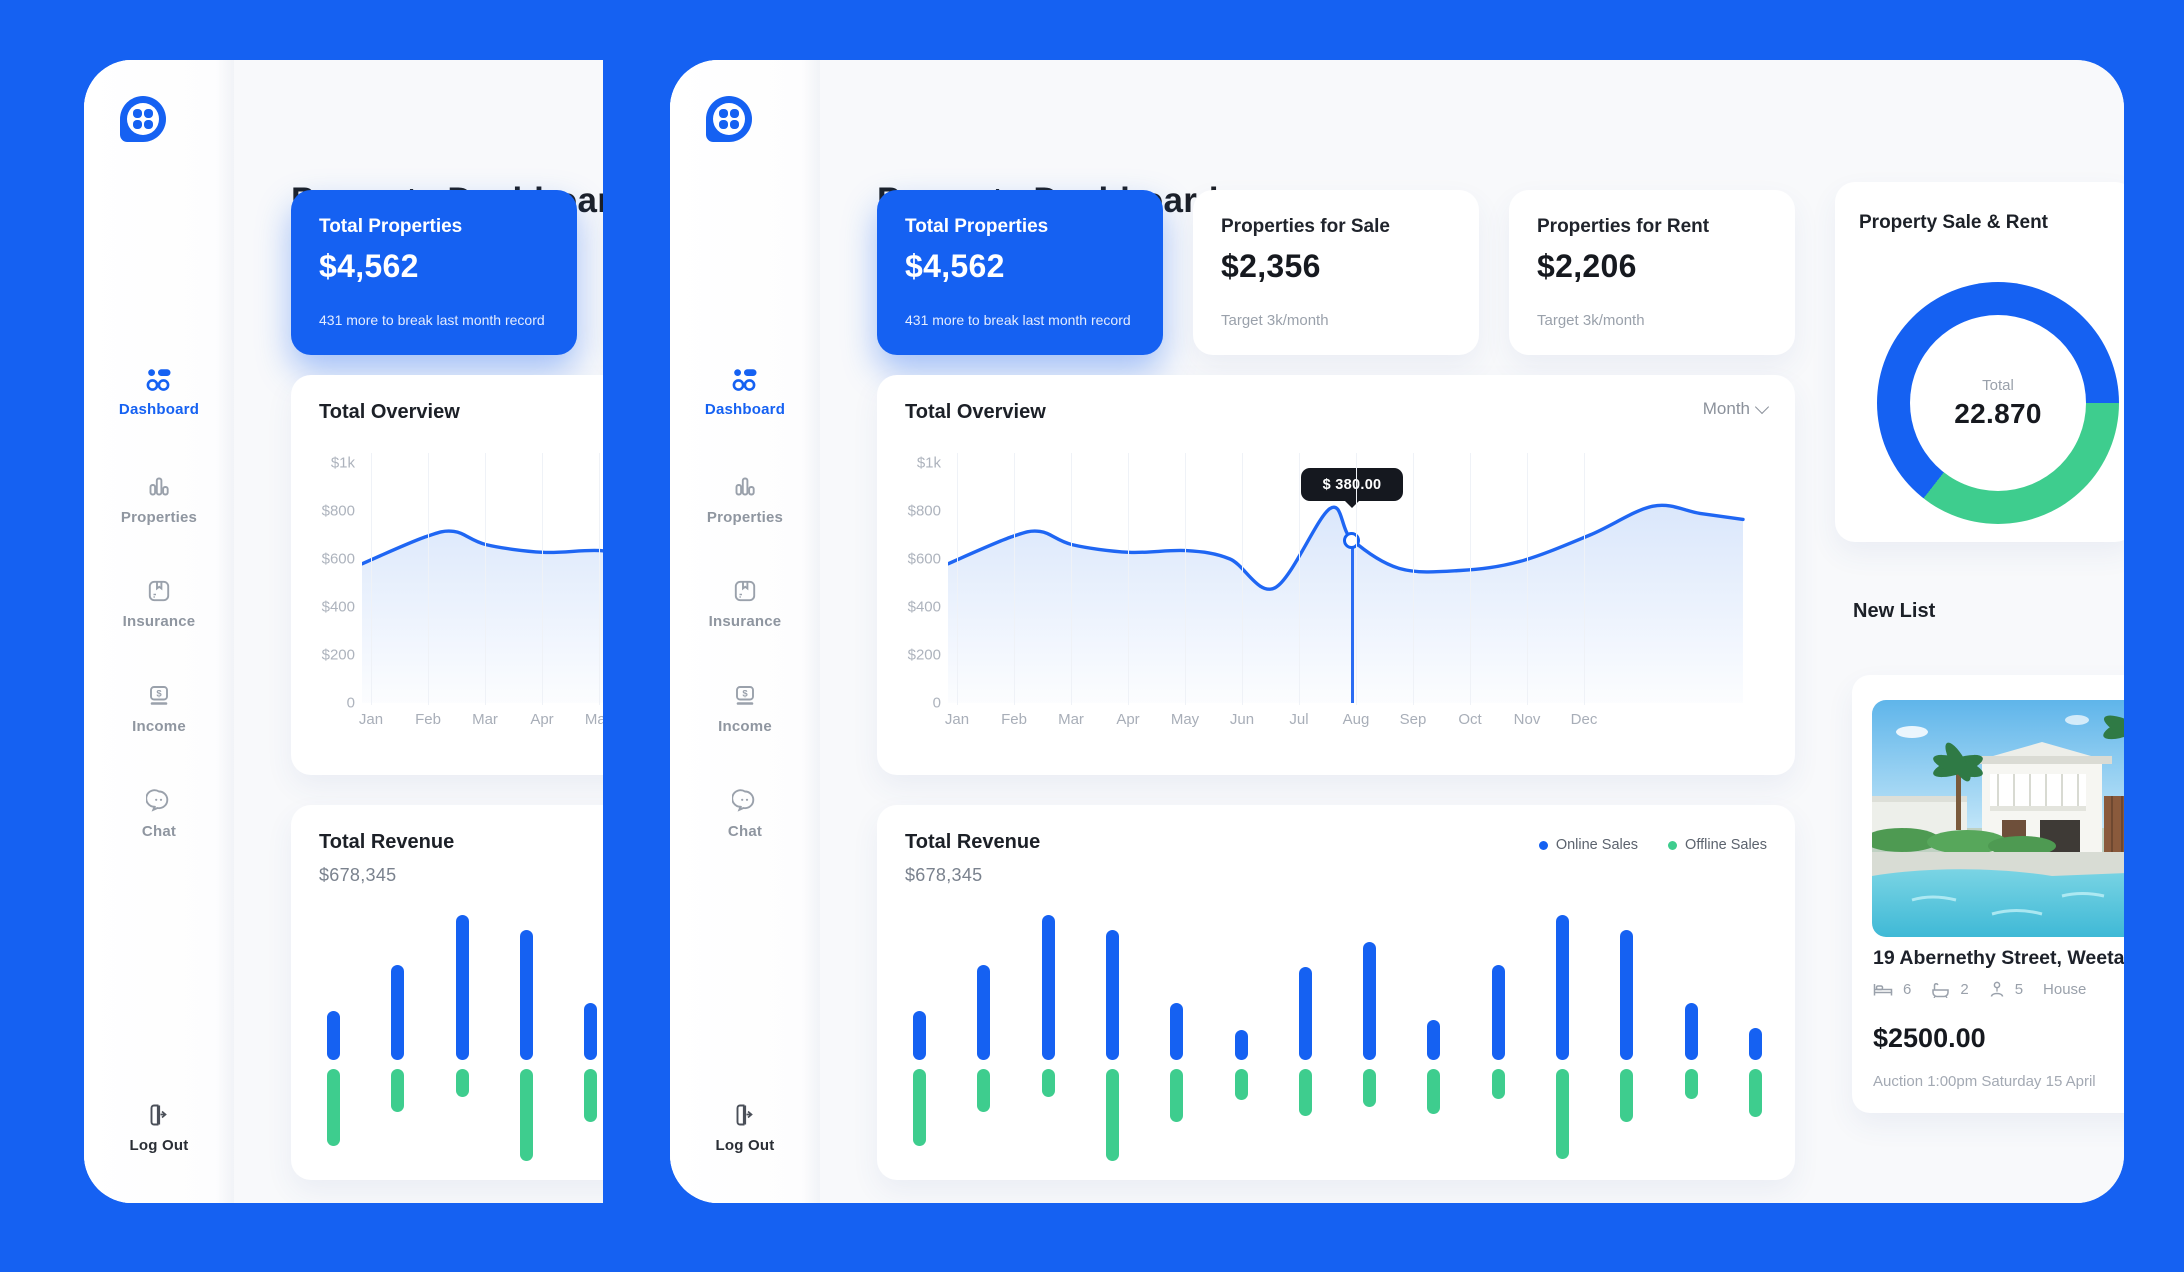  I want to click on y-axis-tick: $600, so click(924, 559).